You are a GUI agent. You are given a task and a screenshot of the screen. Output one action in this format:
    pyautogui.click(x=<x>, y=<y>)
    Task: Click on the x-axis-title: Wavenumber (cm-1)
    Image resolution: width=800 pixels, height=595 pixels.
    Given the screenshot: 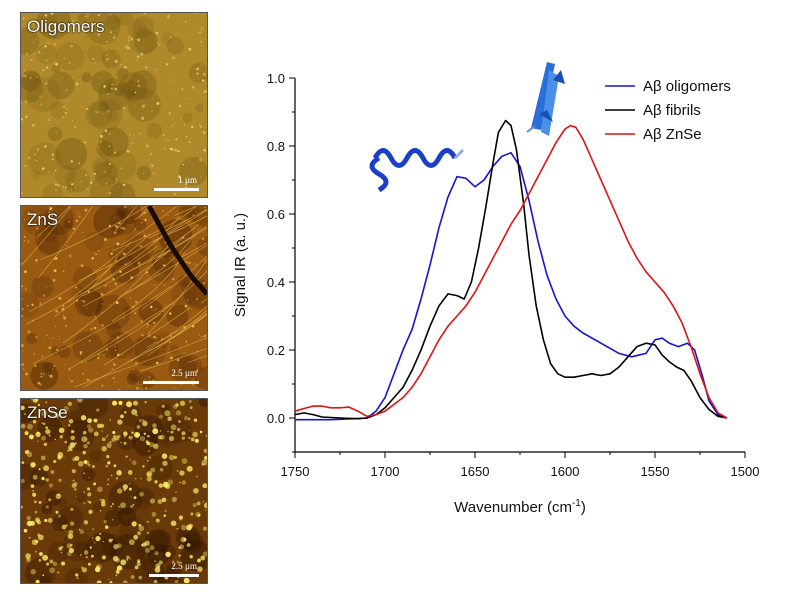 What is the action you would take?
    pyautogui.click(x=520, y=507)
    